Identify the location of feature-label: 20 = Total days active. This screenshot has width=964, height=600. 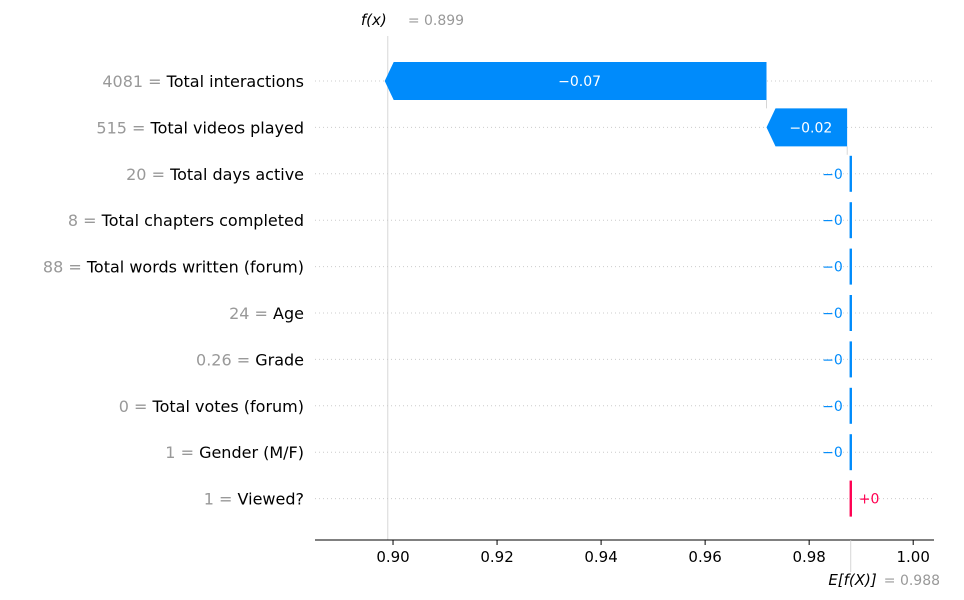
(215, 174).